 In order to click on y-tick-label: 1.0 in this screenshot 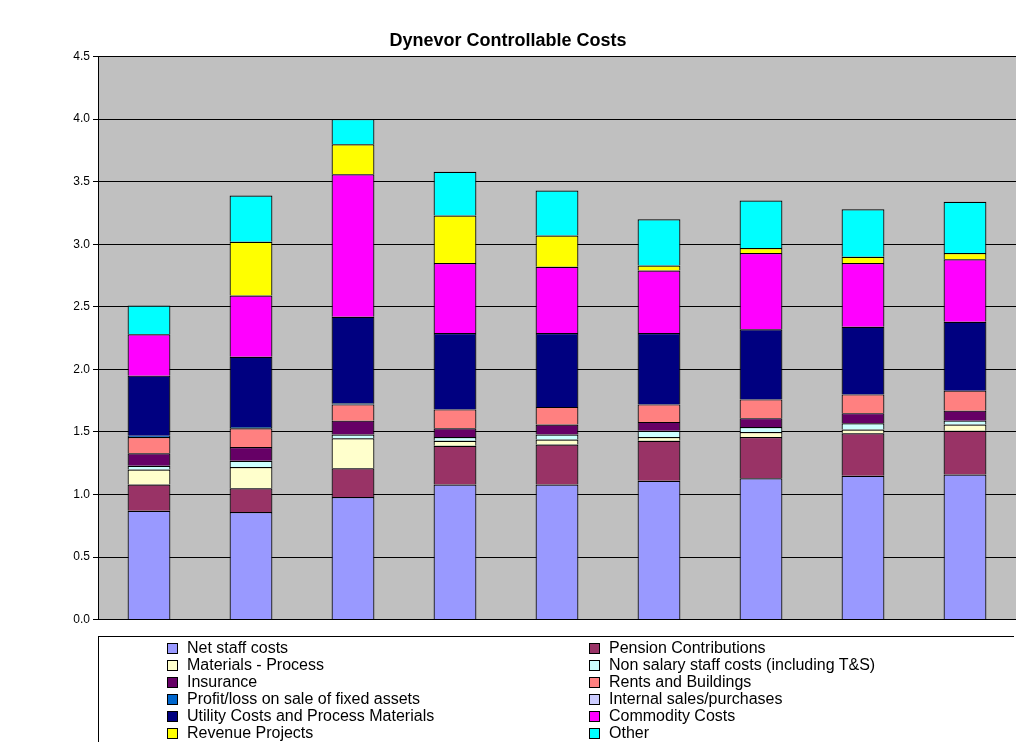, I will do `click(82, 493)`.